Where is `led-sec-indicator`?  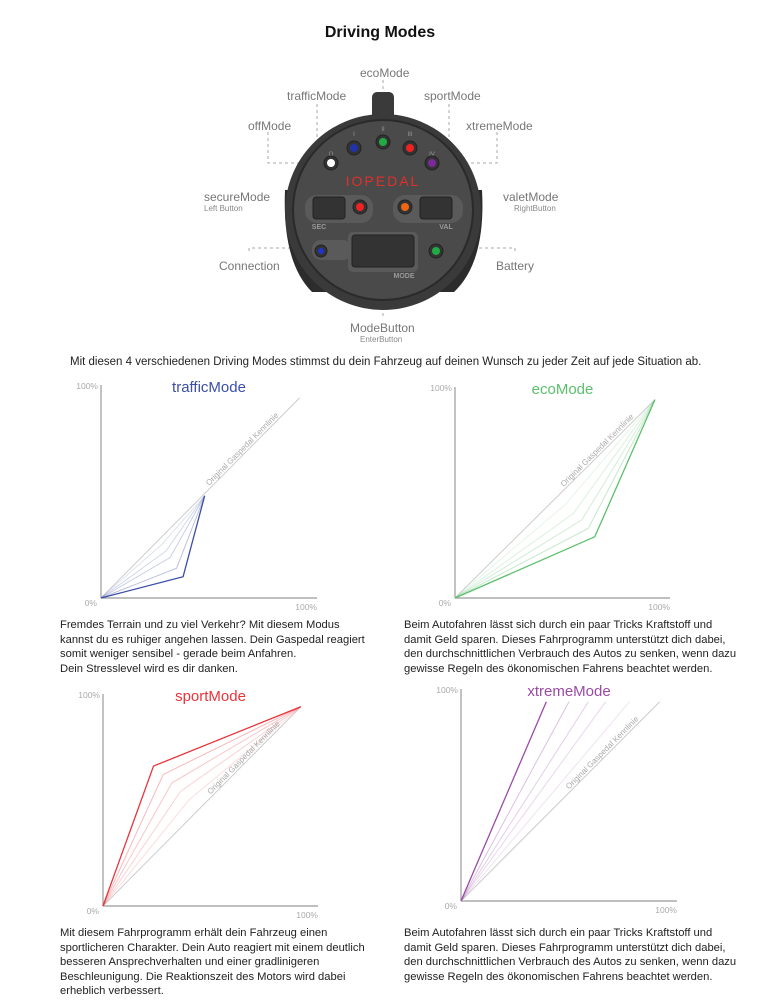
led-sec-indicator is located at coordinates (360, 207).